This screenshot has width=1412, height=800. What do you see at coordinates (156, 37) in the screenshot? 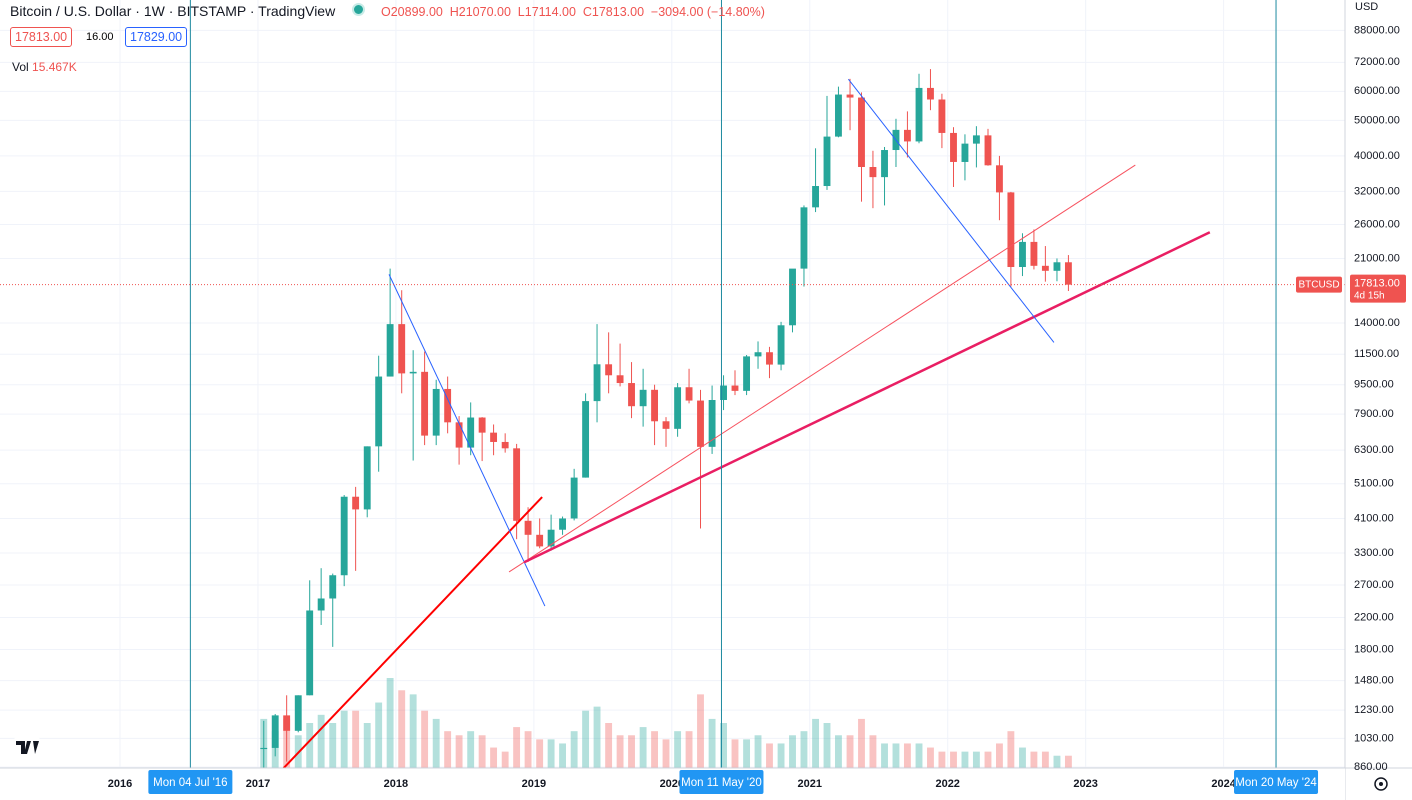
I see `buy-price: 17829.00` at bounding box center [156, 37].